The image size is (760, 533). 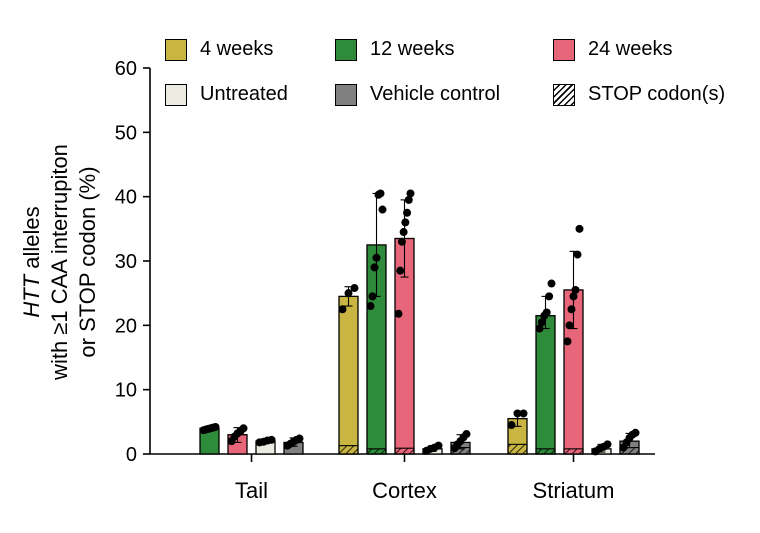 I want to click on y-tick-label: 10, so click(x=126, y=391).